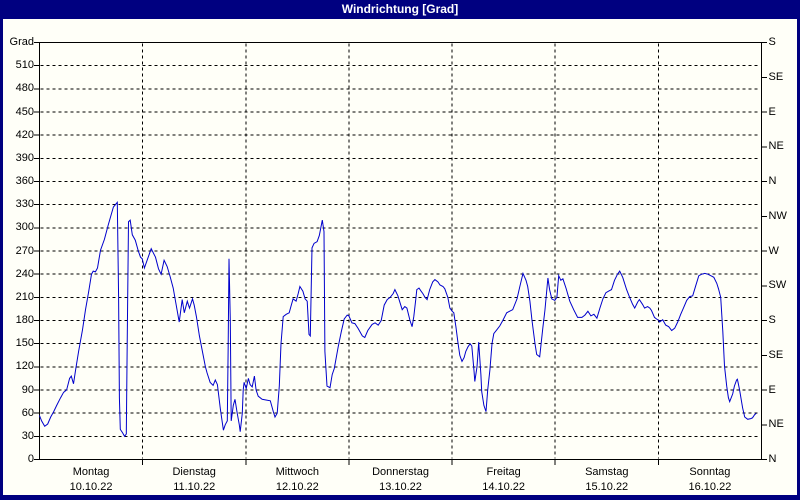  What do you see at coordinates (24, 65) in the screenshot?
I see `y-tick-label: 510` at bounding box center [24, 65].